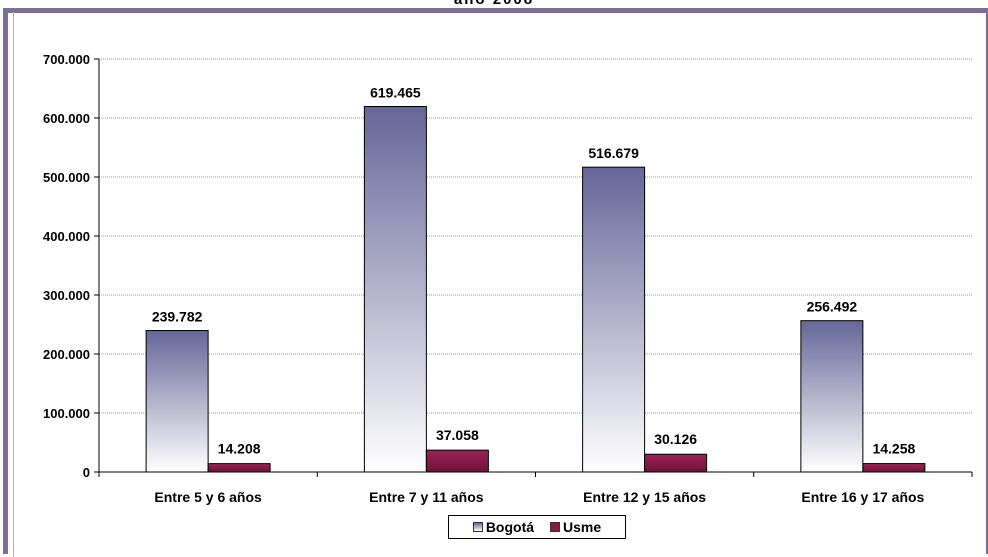 The width and height of the screenshot is (988, 557). I want to click on x-tick-label: Entre 12 y 15 años, so click(644, 497).